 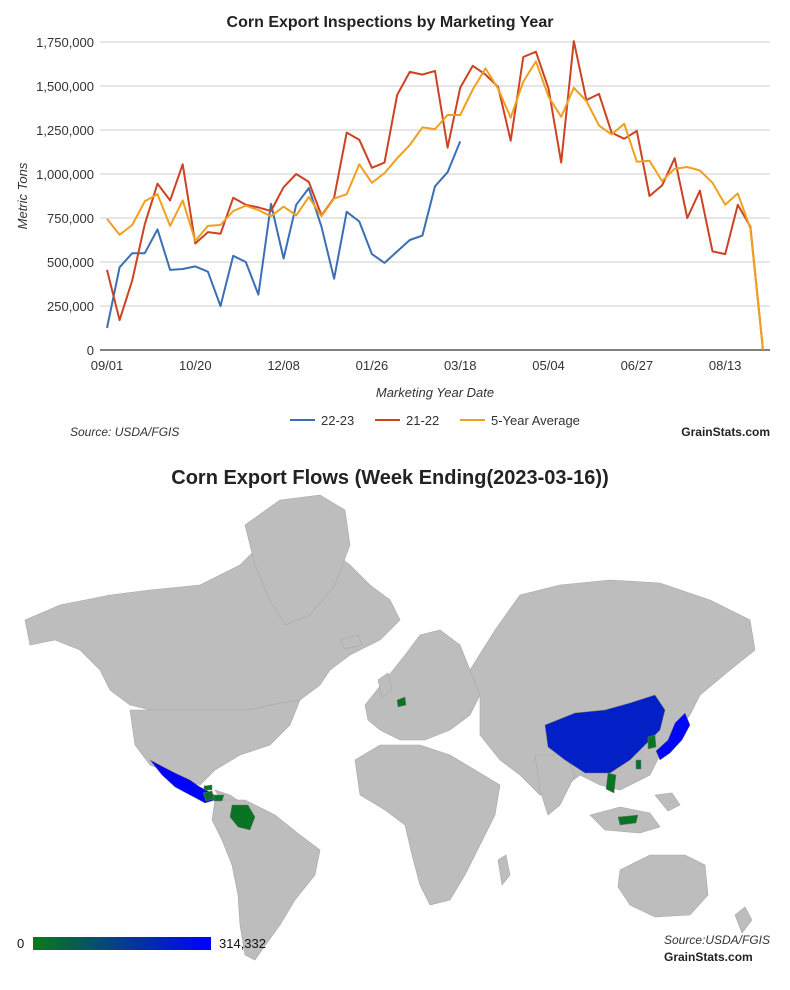 I want to click on region-taiwan, so click(x=638, y=764).